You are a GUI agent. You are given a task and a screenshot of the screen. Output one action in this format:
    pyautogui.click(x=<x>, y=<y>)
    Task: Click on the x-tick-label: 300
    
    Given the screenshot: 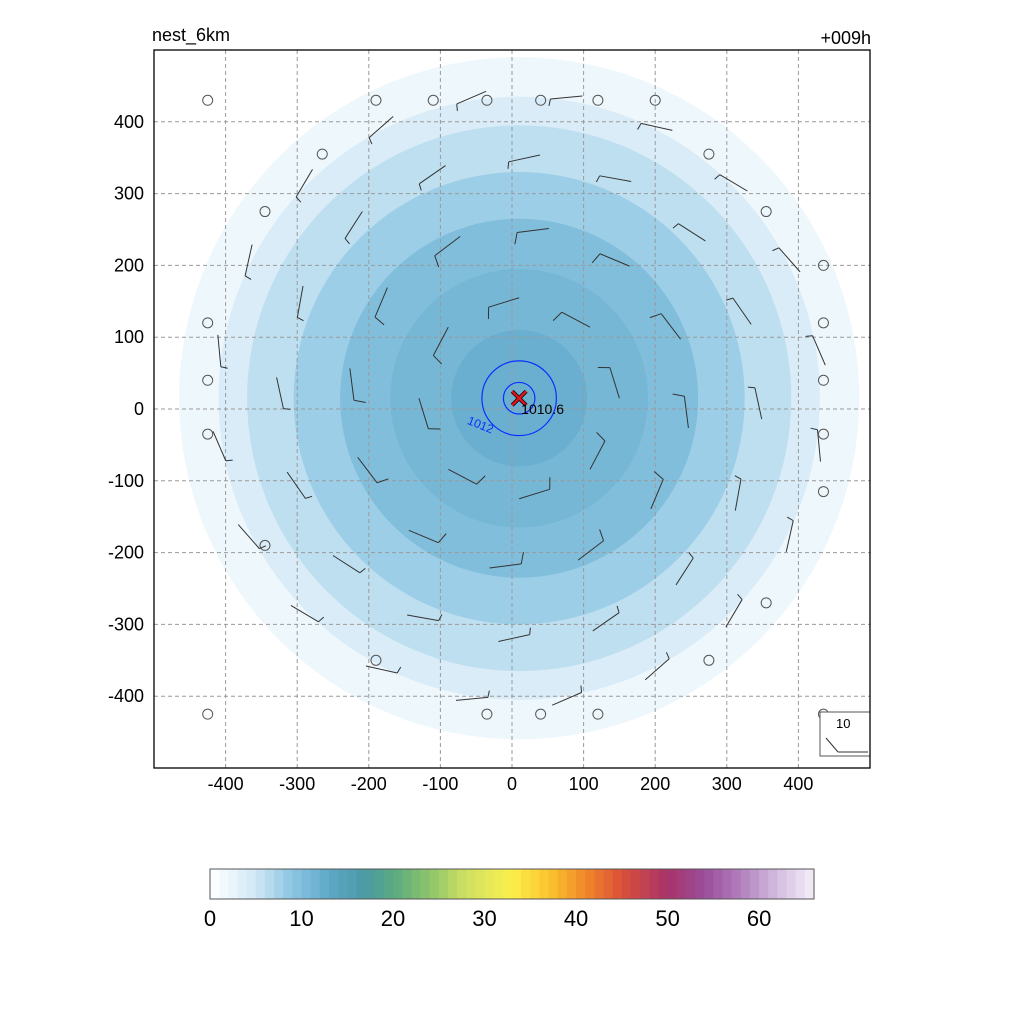 What is the action you would take?
    pyautogui.click(x=727, y=784)
    